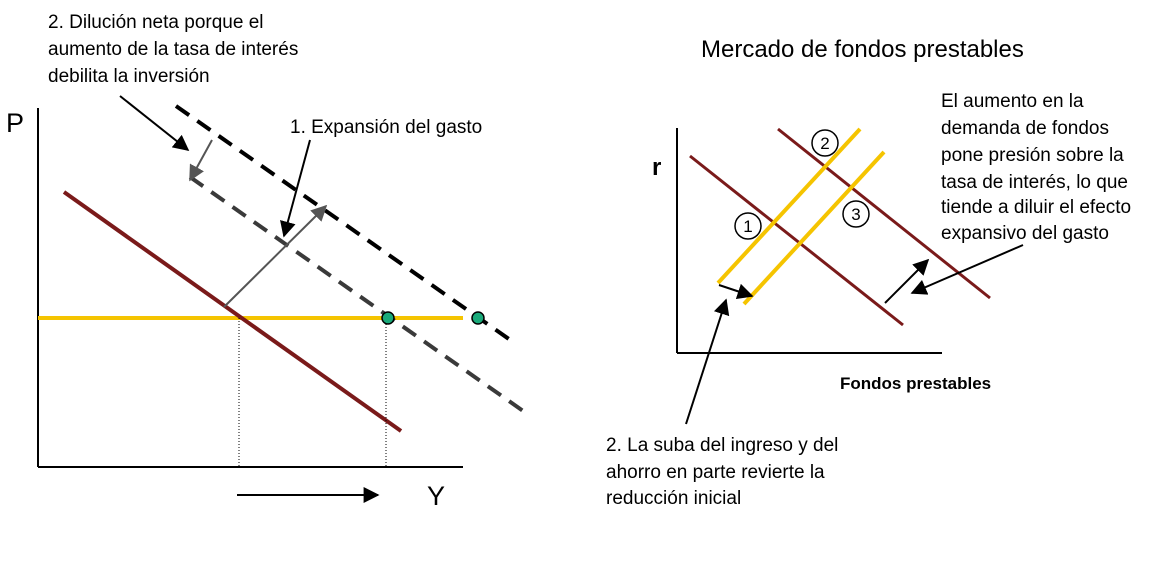 Image resolution: width=1173 pixels, height=582 pixels. I want to click on step-marker-1-label: 1, so click(747, 226).